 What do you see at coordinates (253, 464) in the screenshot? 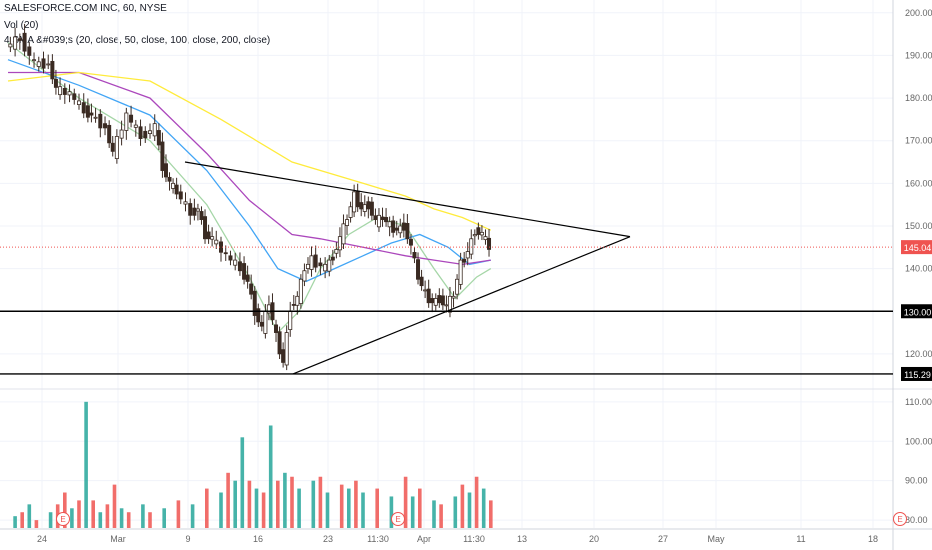
I see `volume-bars` at bounding box center [253, 464].